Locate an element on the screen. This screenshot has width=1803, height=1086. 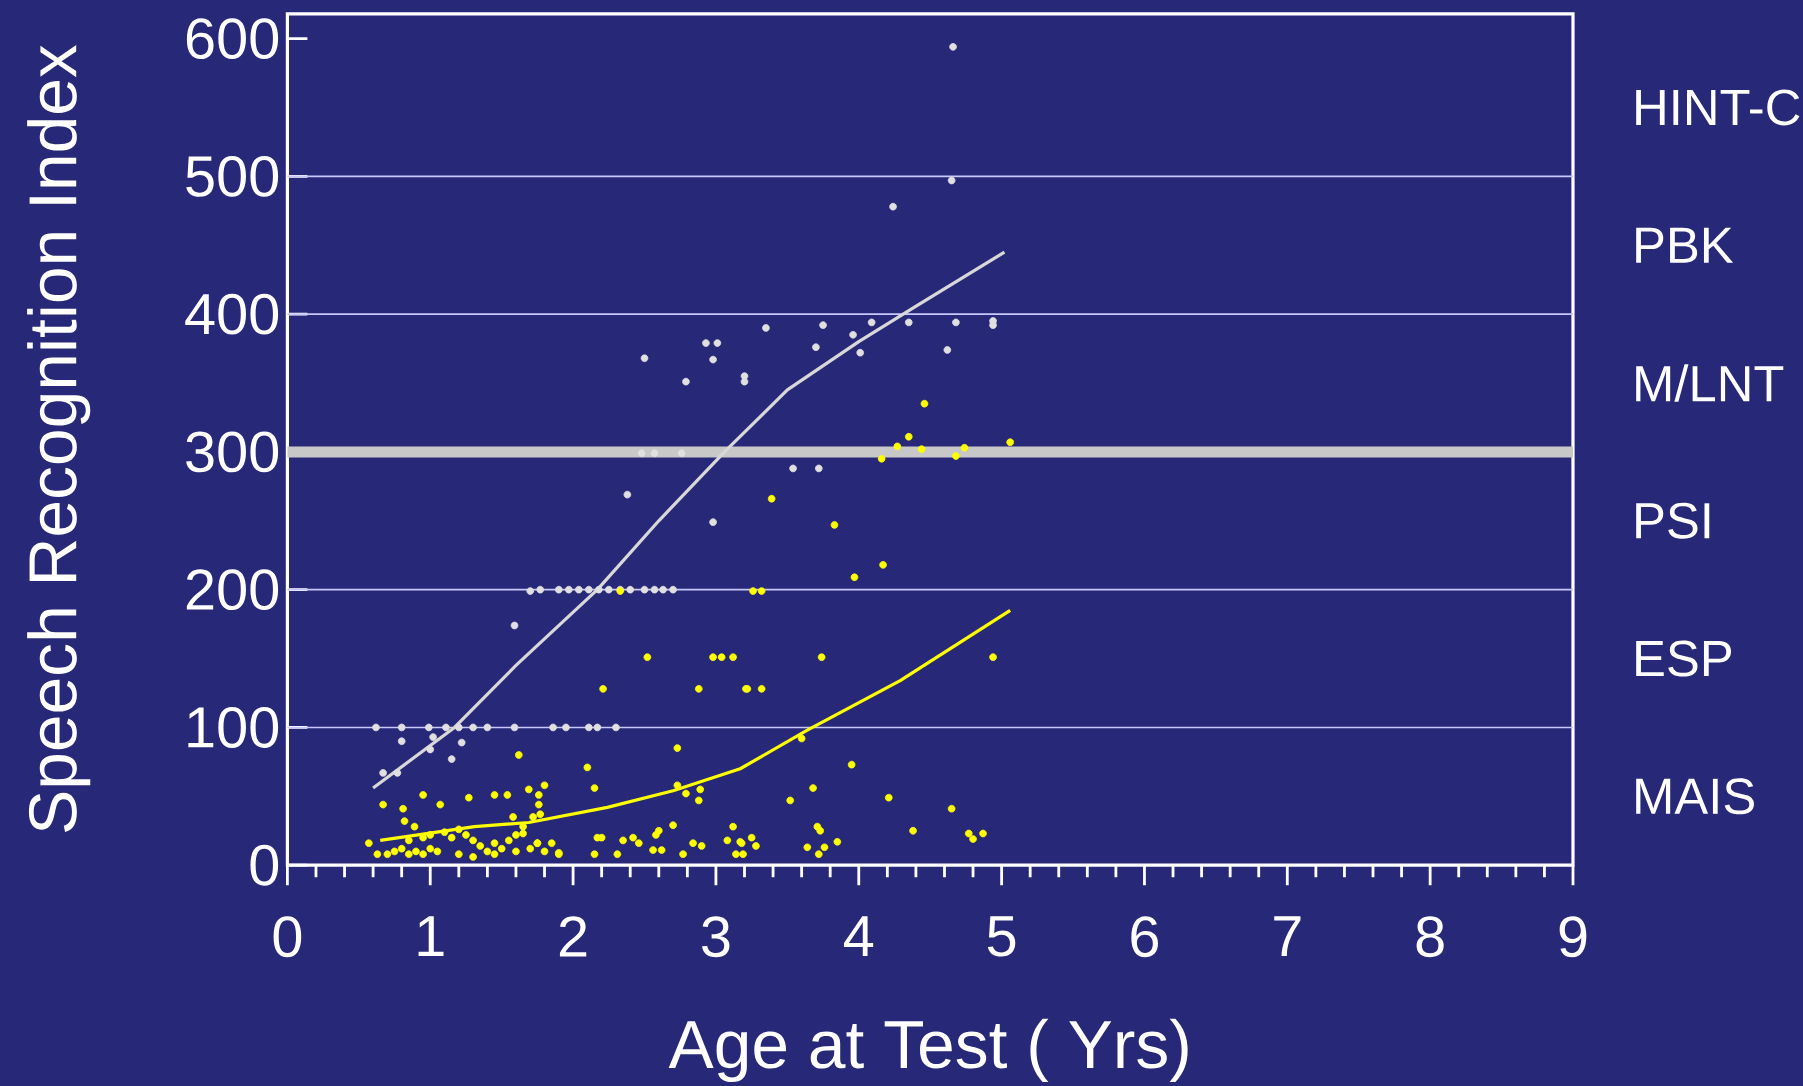
y-tick-label: 100 is located at coordinates (233, 727).